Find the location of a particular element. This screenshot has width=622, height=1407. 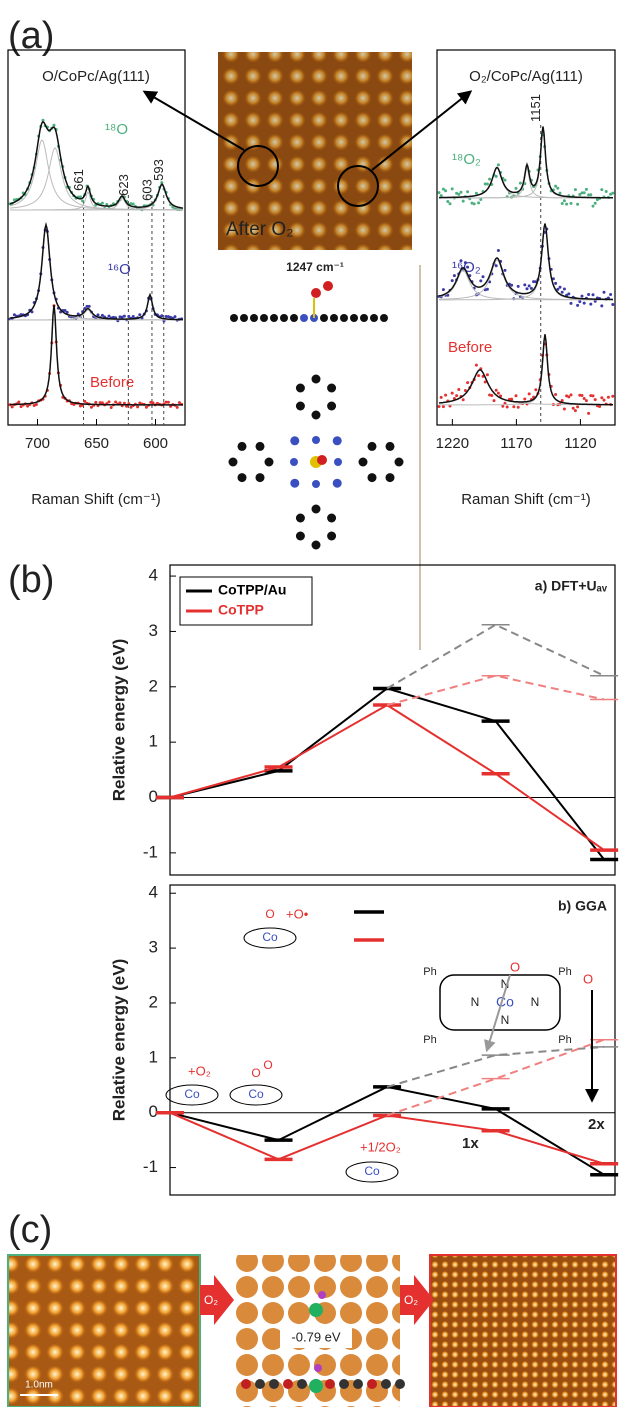

panel-label: (a) is located at coordinates (31, 36).